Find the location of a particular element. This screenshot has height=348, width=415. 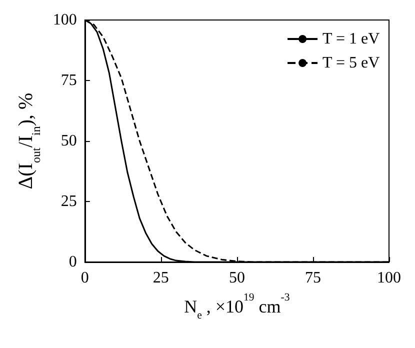

x-tick-label: 50 is located at coordinates (236, 278).